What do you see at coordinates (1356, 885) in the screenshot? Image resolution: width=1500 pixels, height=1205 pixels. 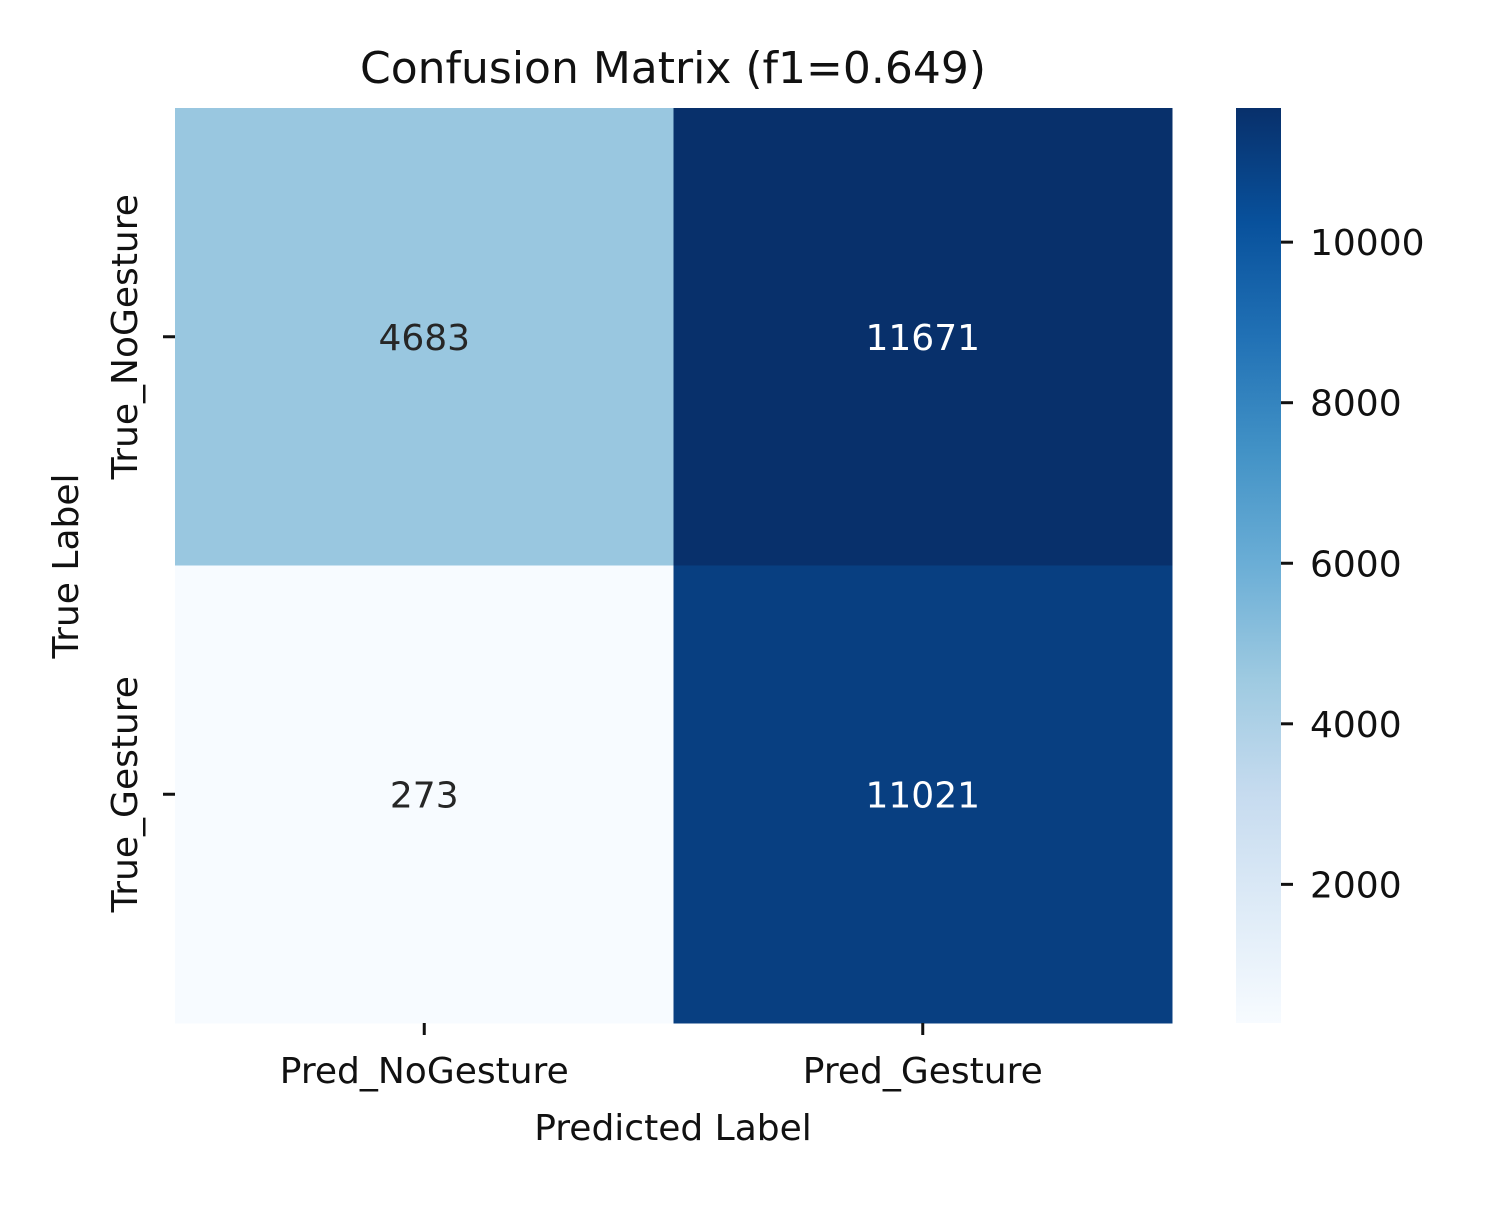 I see `colorbar-tick-label: 2000` at bounding box center [1356, 885].